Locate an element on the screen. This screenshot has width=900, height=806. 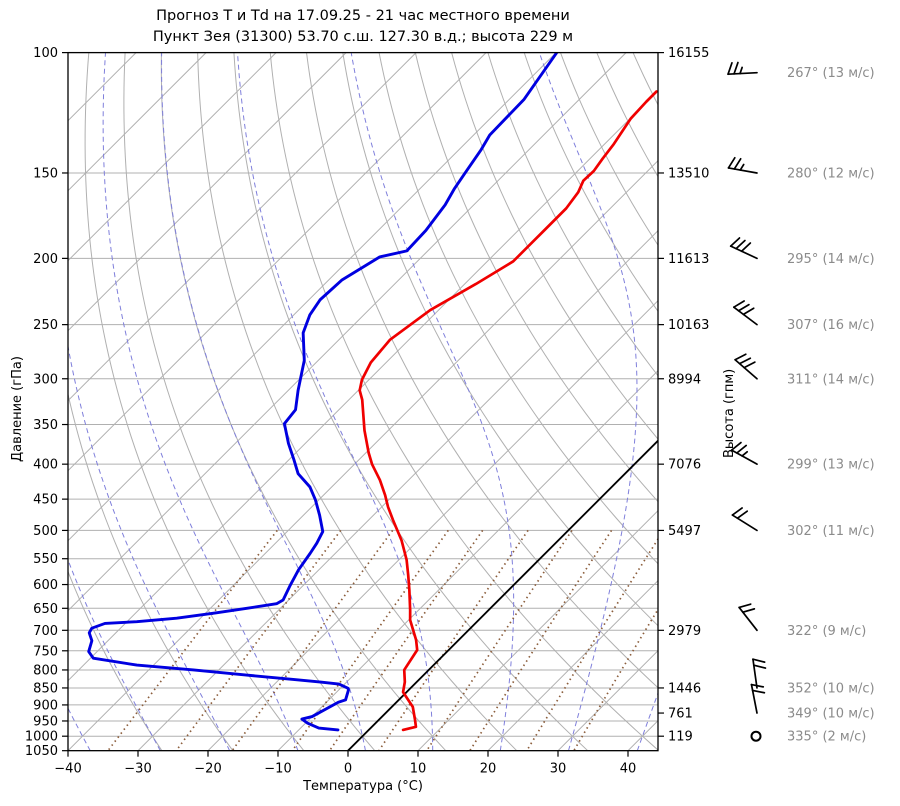
pressure-tick-label: 500 is located at coordinates (45, 531).